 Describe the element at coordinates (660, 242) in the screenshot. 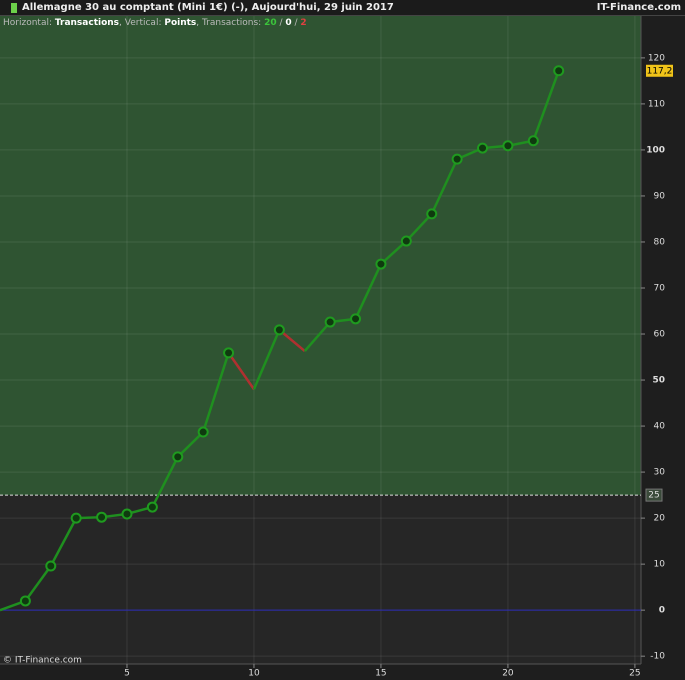

I see `y-tick-label: 80` at that location.